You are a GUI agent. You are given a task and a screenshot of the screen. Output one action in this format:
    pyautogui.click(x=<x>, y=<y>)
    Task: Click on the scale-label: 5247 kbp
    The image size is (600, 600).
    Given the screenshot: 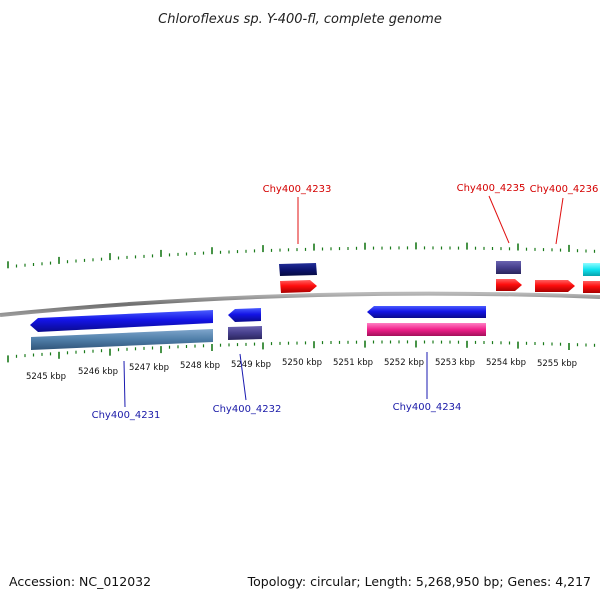 What is the action you would take?
    pyautogui.click(x=149, y=368)
    